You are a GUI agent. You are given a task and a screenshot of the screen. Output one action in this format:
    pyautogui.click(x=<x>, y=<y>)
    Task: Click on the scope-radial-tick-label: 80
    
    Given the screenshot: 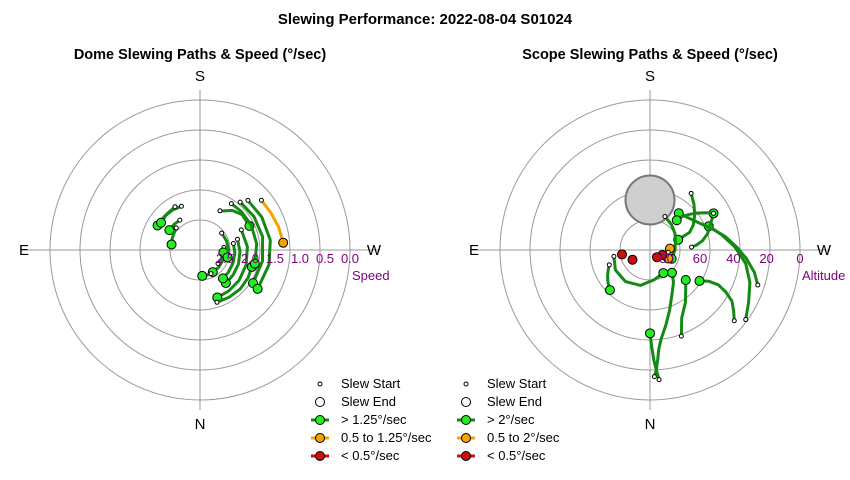 What is the action you would take?
    pyautogui.click(x=666, y=258)
    